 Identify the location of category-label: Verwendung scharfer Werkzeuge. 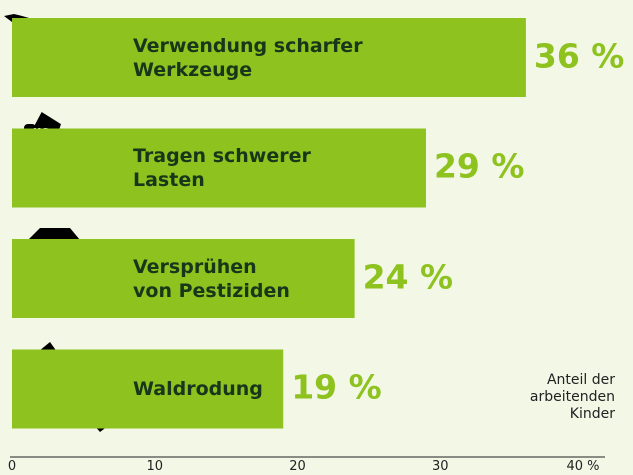
(248, 57).